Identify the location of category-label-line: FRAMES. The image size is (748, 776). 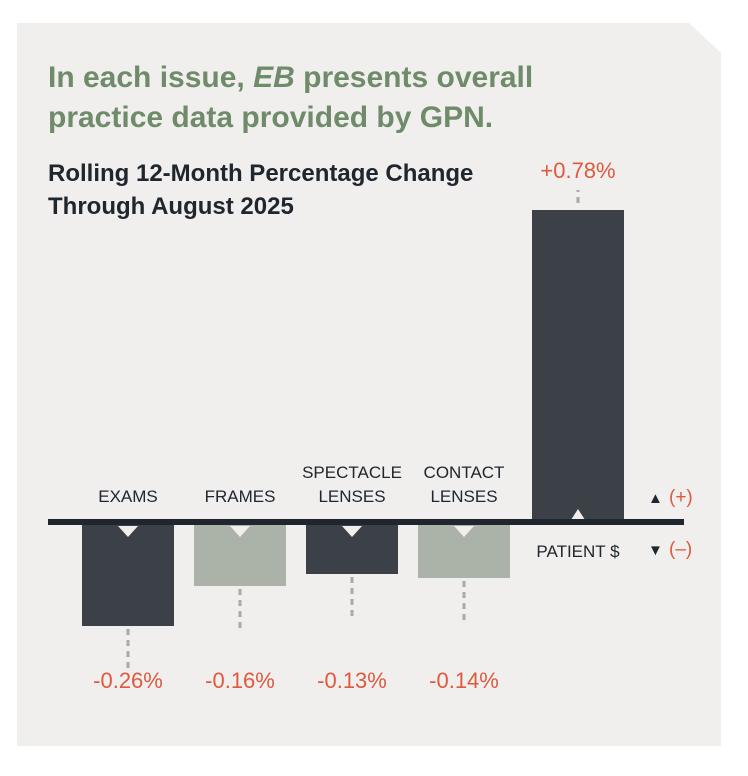
(240, 496).